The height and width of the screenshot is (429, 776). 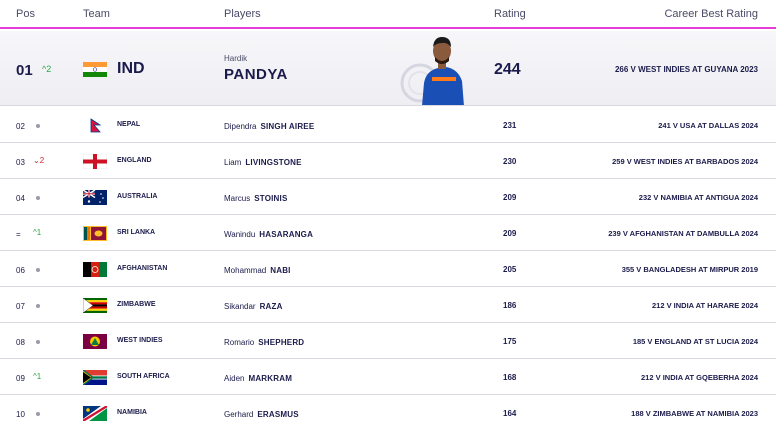 I want to click on career-best-rating: 266 V WEST INDIES AT GUYANA 2023, so click(x=686, y=69).